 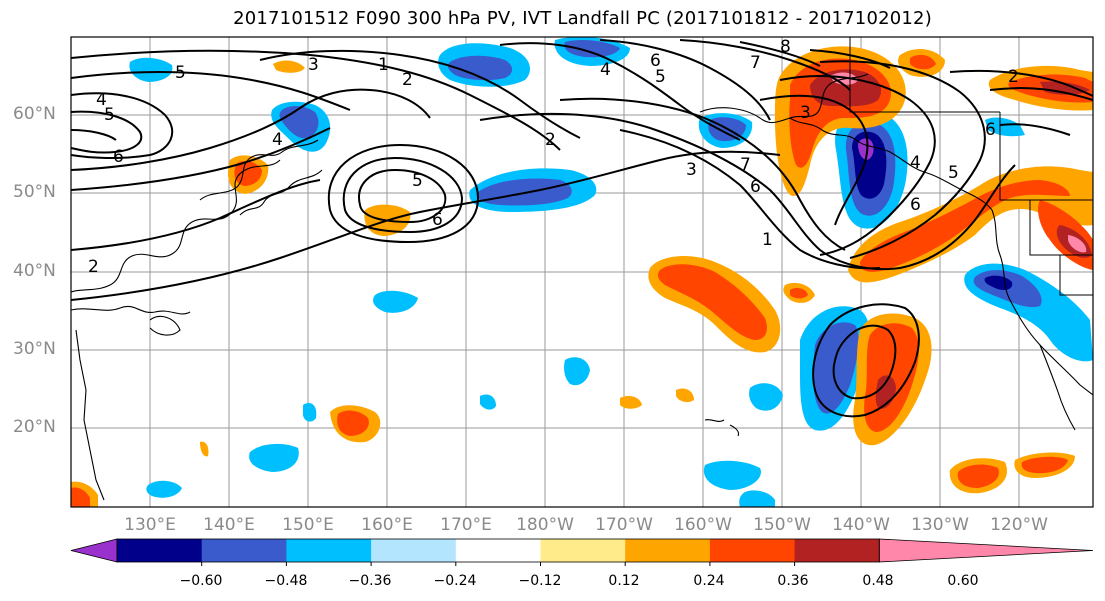 What do you see at coordinates (94, 550) in the screenshot?
I see `colorbar-extension-low` at bounding box center [94, 550].